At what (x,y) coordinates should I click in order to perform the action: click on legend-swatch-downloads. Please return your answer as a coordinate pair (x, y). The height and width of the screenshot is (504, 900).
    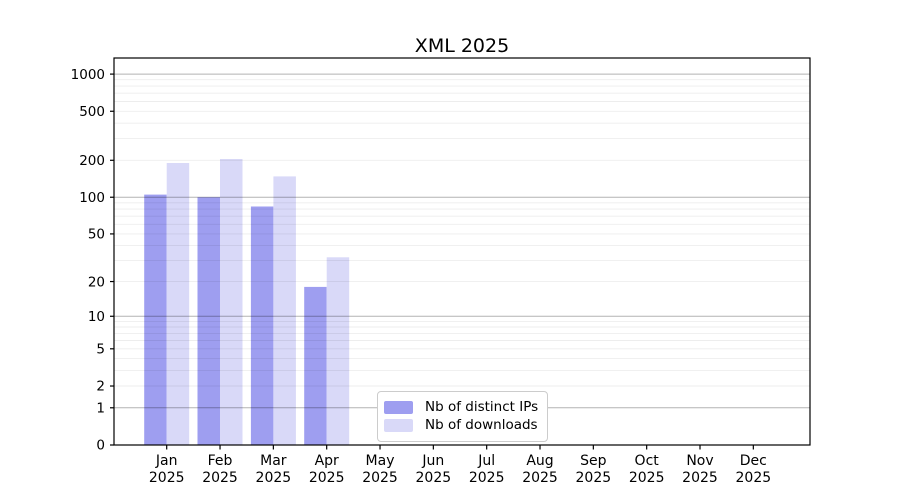
    Looking at the image, I should click on (398, 425).